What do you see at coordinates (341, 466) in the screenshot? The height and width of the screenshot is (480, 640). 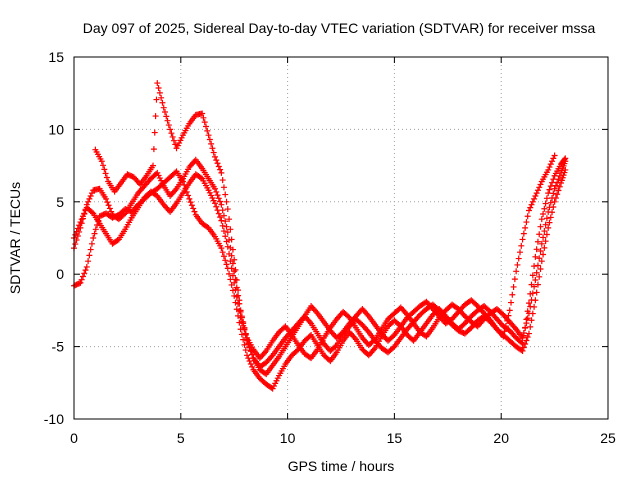 I see `x-axis-label: GPS time / hours` at bounding box center [341, 466].